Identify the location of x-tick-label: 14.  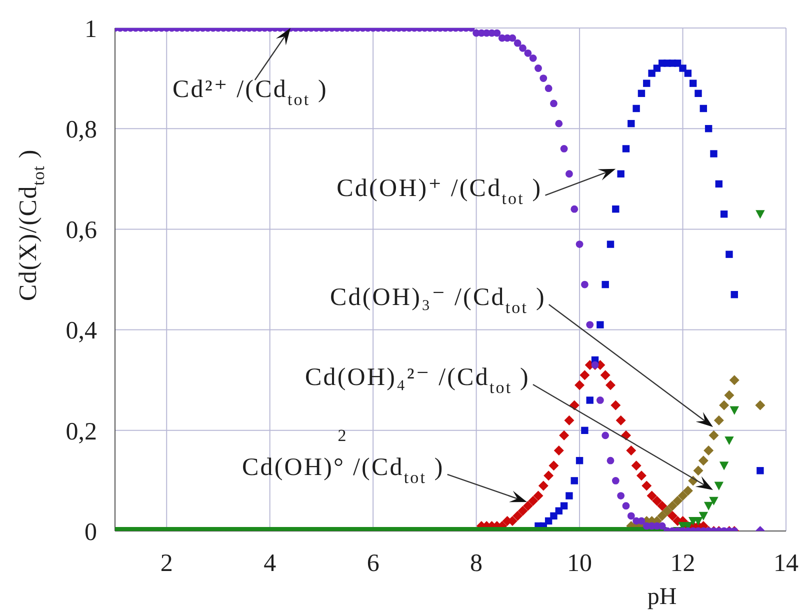
(786, 563).